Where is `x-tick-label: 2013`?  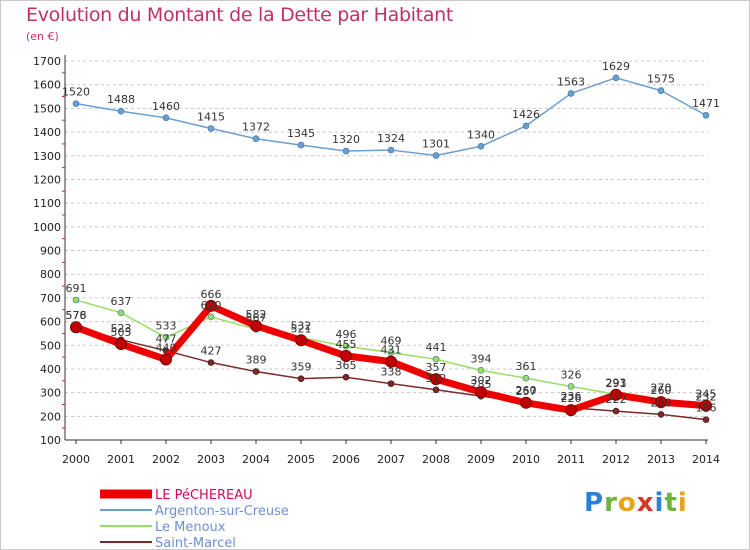 x-tick-label: 2013 is located at coordinates (661, 459).